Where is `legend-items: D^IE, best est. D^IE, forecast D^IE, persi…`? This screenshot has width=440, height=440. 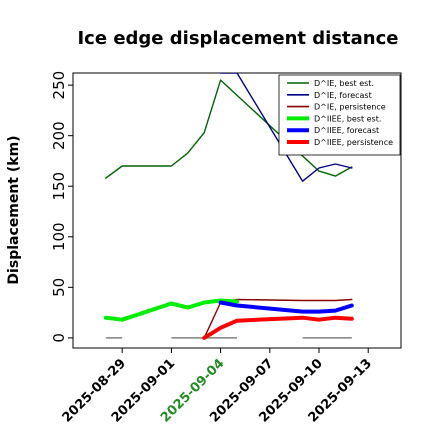
legend-items: D^IE, best est. D^IE, forecast D^IE, persi… is located at coordinates (340, 113).